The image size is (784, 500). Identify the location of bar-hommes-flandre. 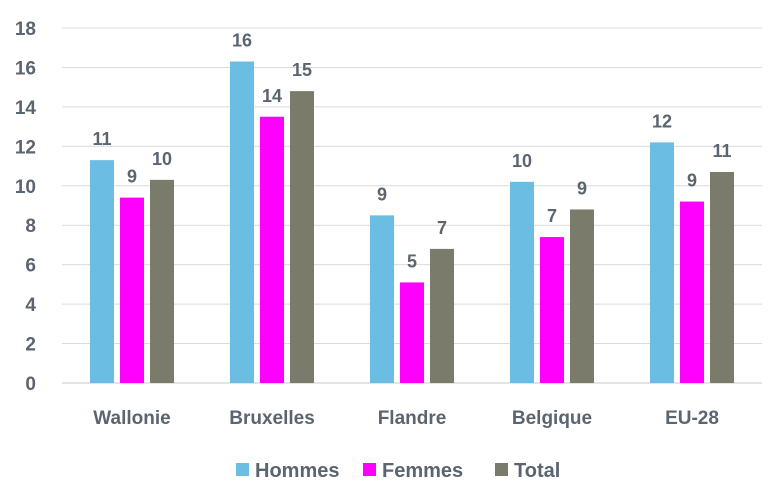
(382, 299).